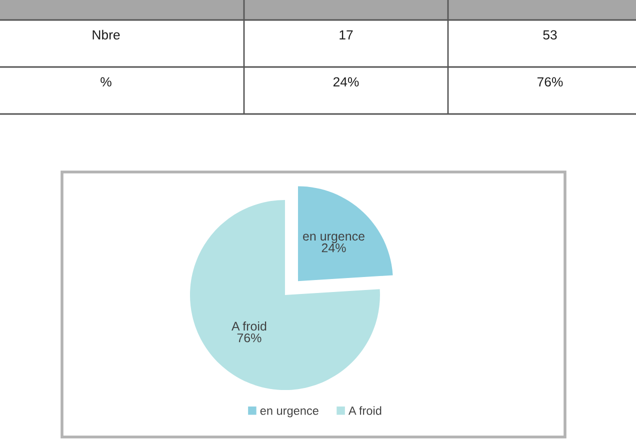  What do you see at coordinates (550, 82) in the screenshot?
I see `text: 76%` at bounding box center [550, 82].